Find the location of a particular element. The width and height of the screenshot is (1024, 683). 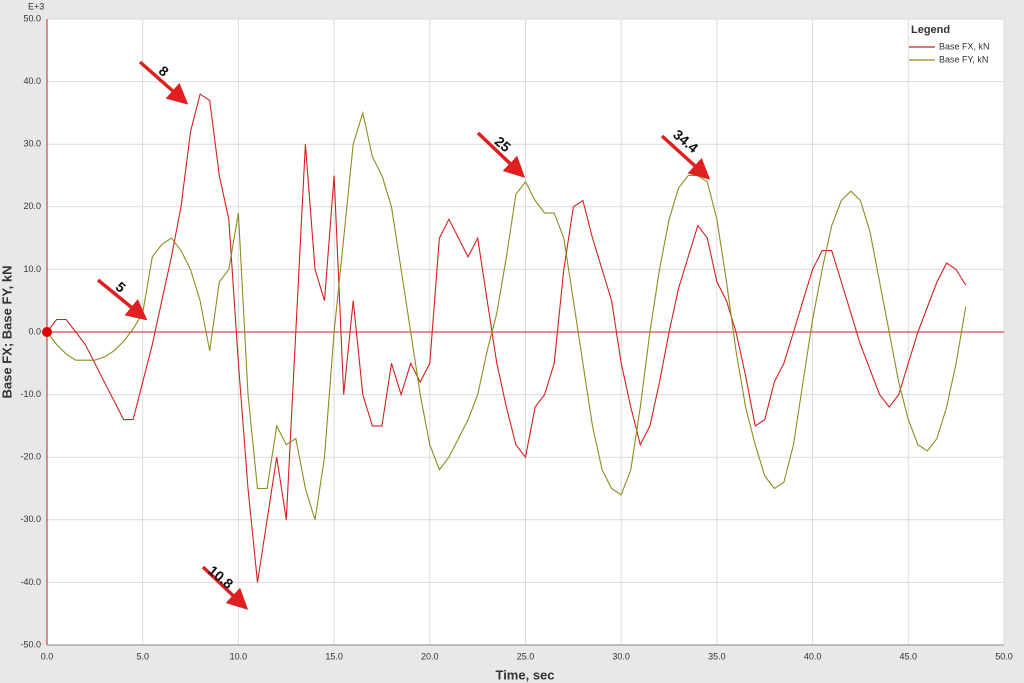

x-tick-label: 35.0 is located at coordinates (717, 656).